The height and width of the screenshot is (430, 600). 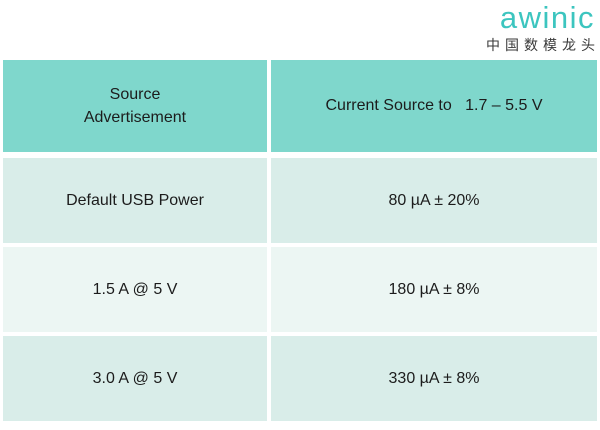 I want to click on current-cell: 80 µA ± 20%, so click(x=434, y=200).